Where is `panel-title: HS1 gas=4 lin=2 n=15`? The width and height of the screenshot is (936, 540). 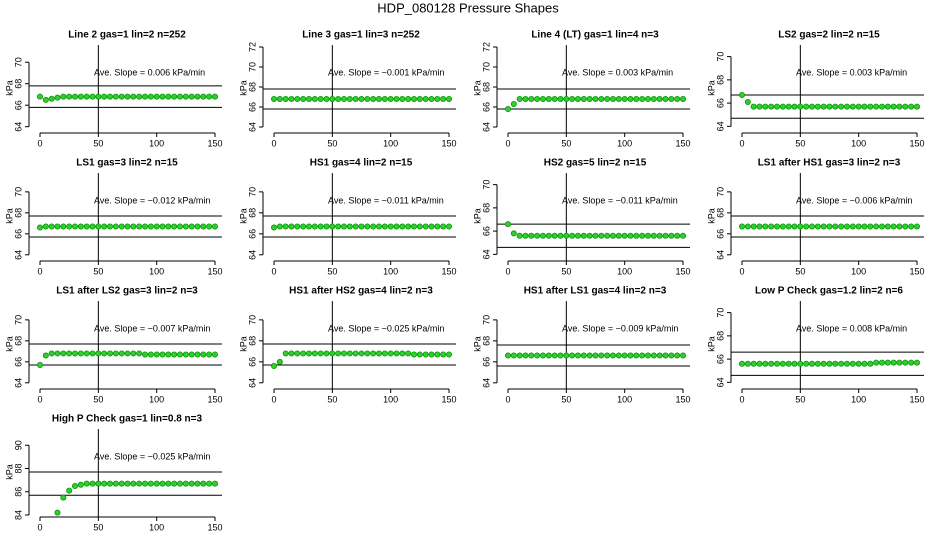
panel-title: HS1 gas=4 lin=2 n=15 is located at coordinates (361, 163).